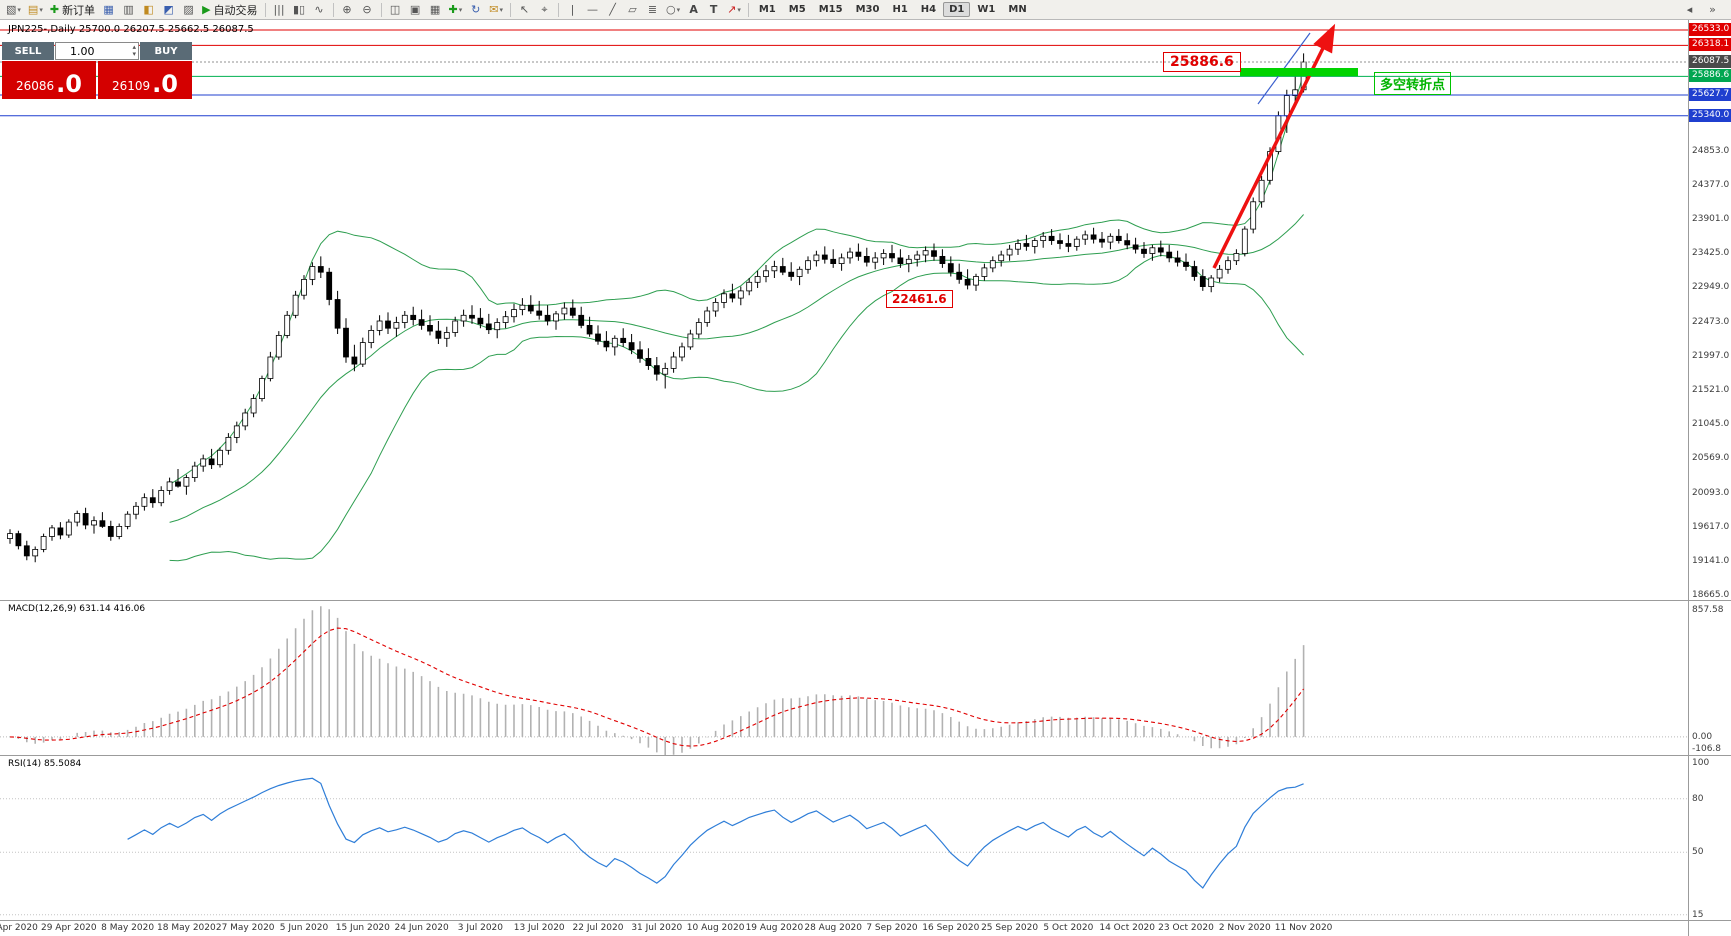 The width and height of the screenshot is (1731, 936). I want to click on vertical-line-tool-button: |, so click(572, 9).